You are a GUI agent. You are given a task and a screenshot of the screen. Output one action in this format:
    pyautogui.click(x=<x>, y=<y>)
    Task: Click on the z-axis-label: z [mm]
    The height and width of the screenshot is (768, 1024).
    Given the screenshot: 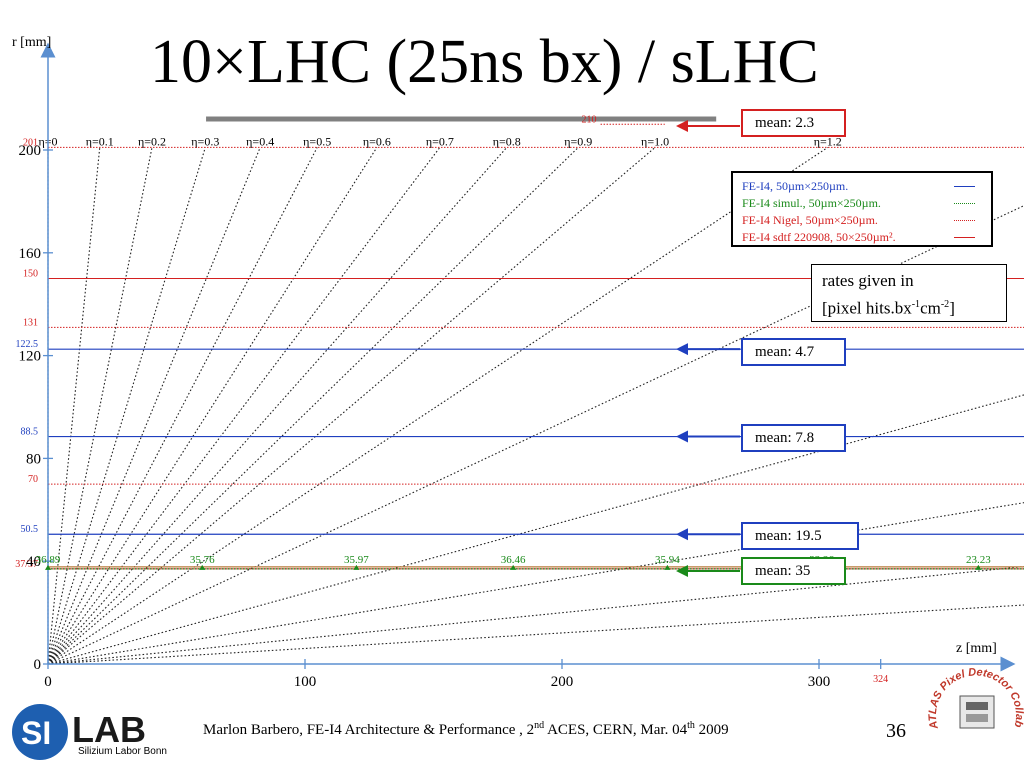 What is the action you would take?
    pyautogui.click(x=976, y=648)
    